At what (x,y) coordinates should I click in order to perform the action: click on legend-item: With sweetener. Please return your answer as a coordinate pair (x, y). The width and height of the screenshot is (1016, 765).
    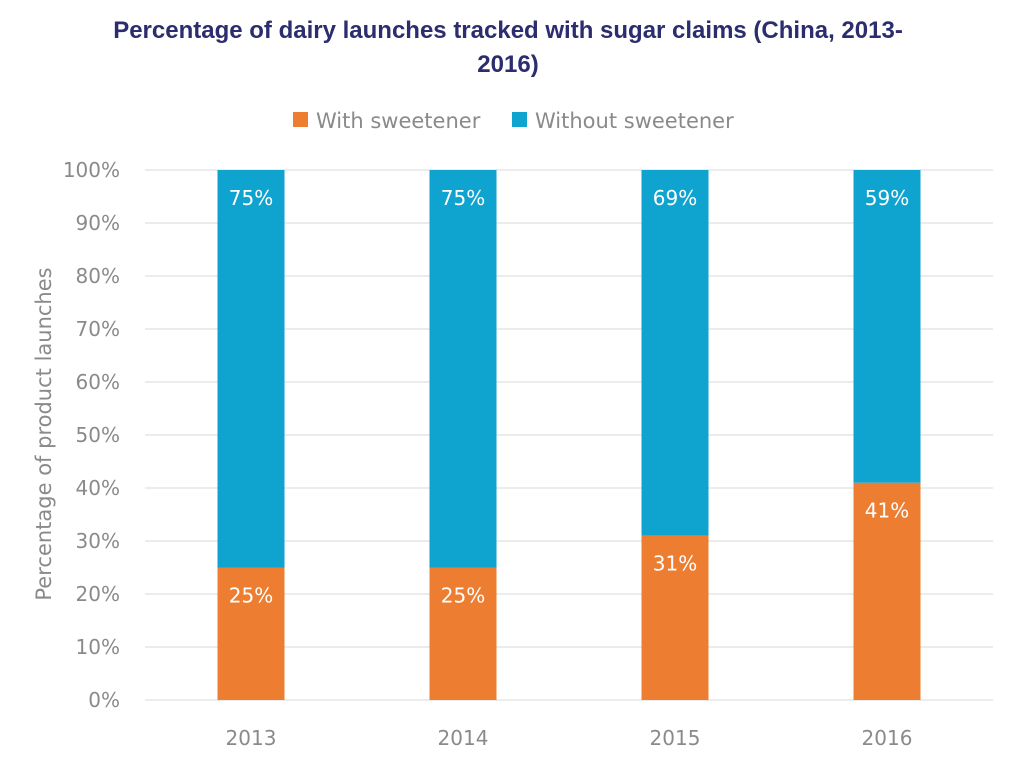
    Looking at the image, I should click on (387, 121).